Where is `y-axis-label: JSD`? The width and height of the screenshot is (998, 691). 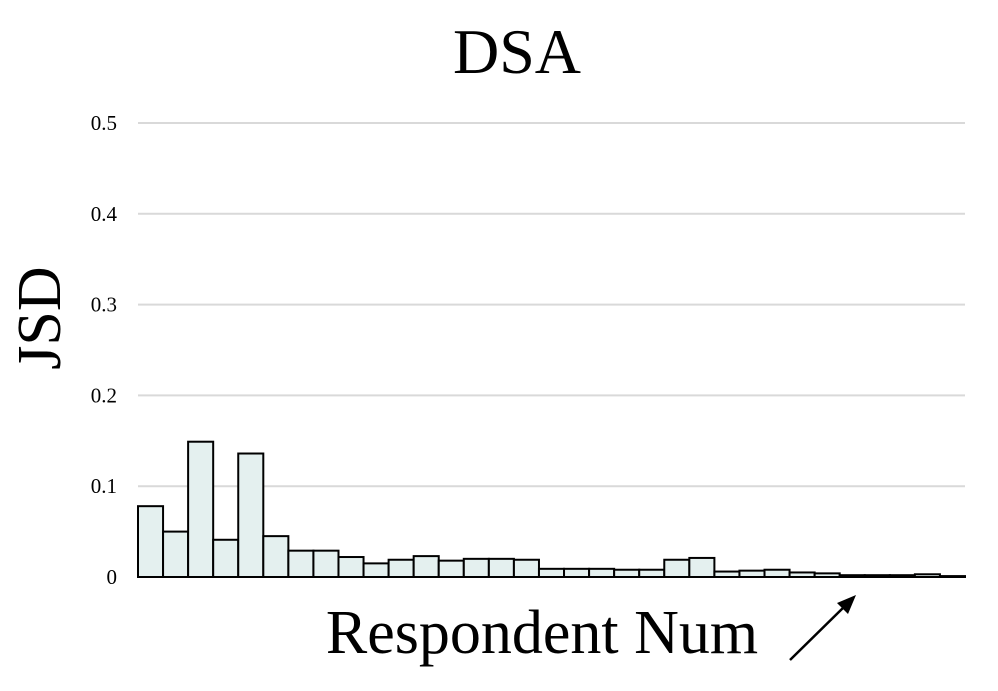 y-axis-label: JSD is located at coordinates (40, 317).